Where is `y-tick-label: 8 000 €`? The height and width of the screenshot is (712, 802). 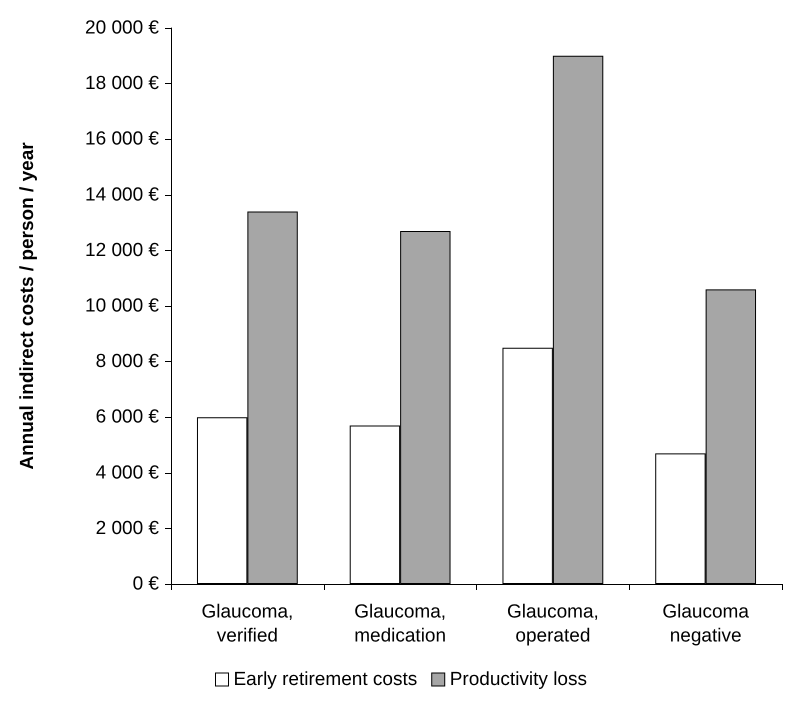 y-tick-label: 8 000 € is located at coordinates (128, 361).